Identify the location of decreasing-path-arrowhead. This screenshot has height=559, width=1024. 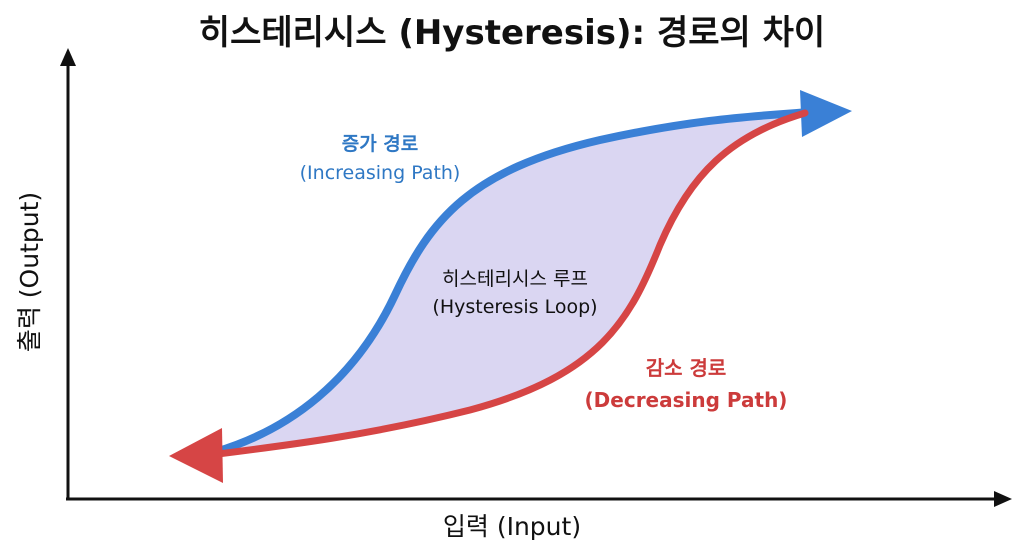
(196, 455).